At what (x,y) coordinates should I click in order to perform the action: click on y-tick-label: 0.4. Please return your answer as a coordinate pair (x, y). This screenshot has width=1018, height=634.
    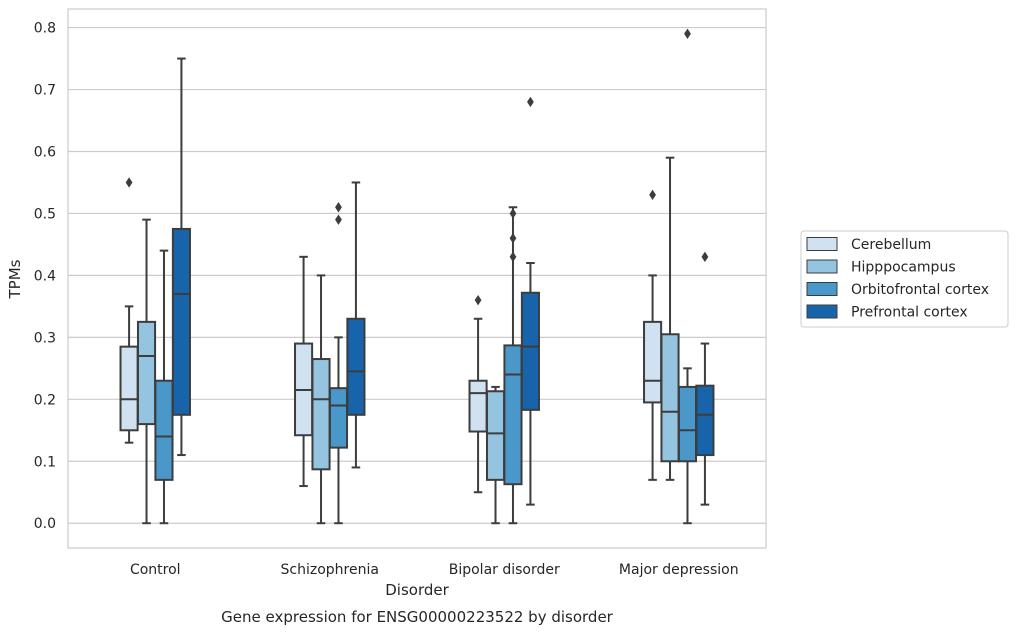
    Looking at the image, I should click on (45, 276).